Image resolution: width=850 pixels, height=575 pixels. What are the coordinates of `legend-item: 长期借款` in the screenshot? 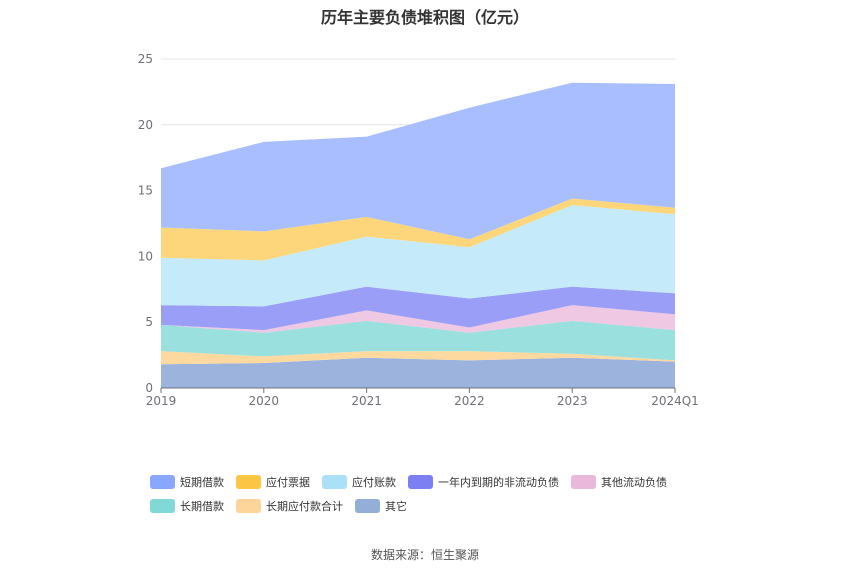 It's located at (187, 506).